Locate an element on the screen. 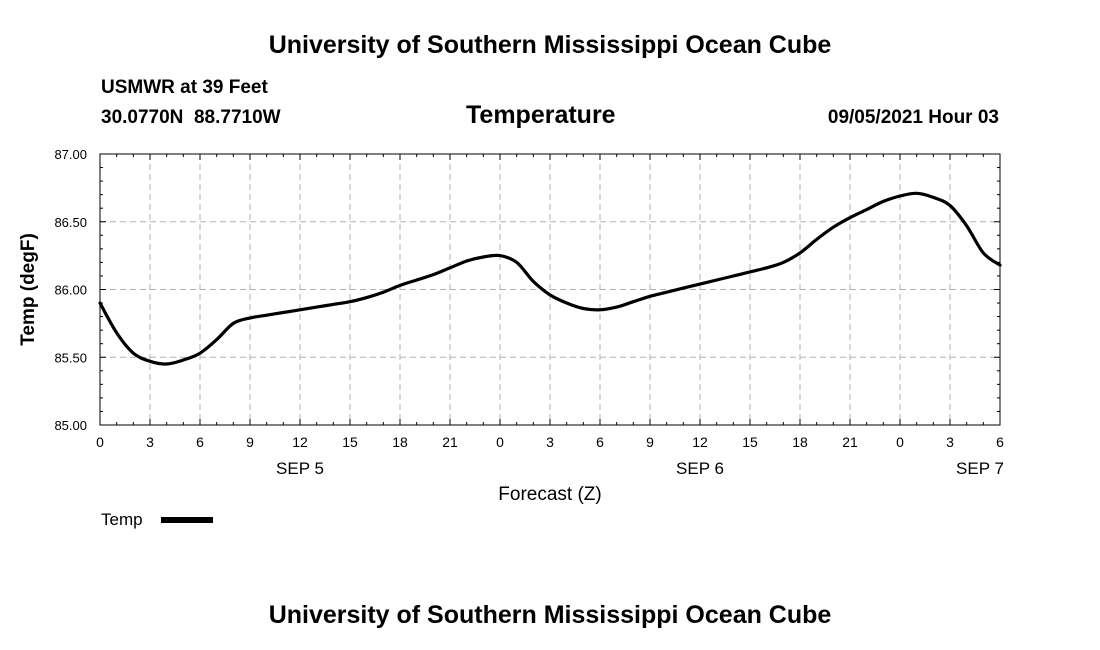  y-tick-label: 86.50 is located at coordinates (70, 222).